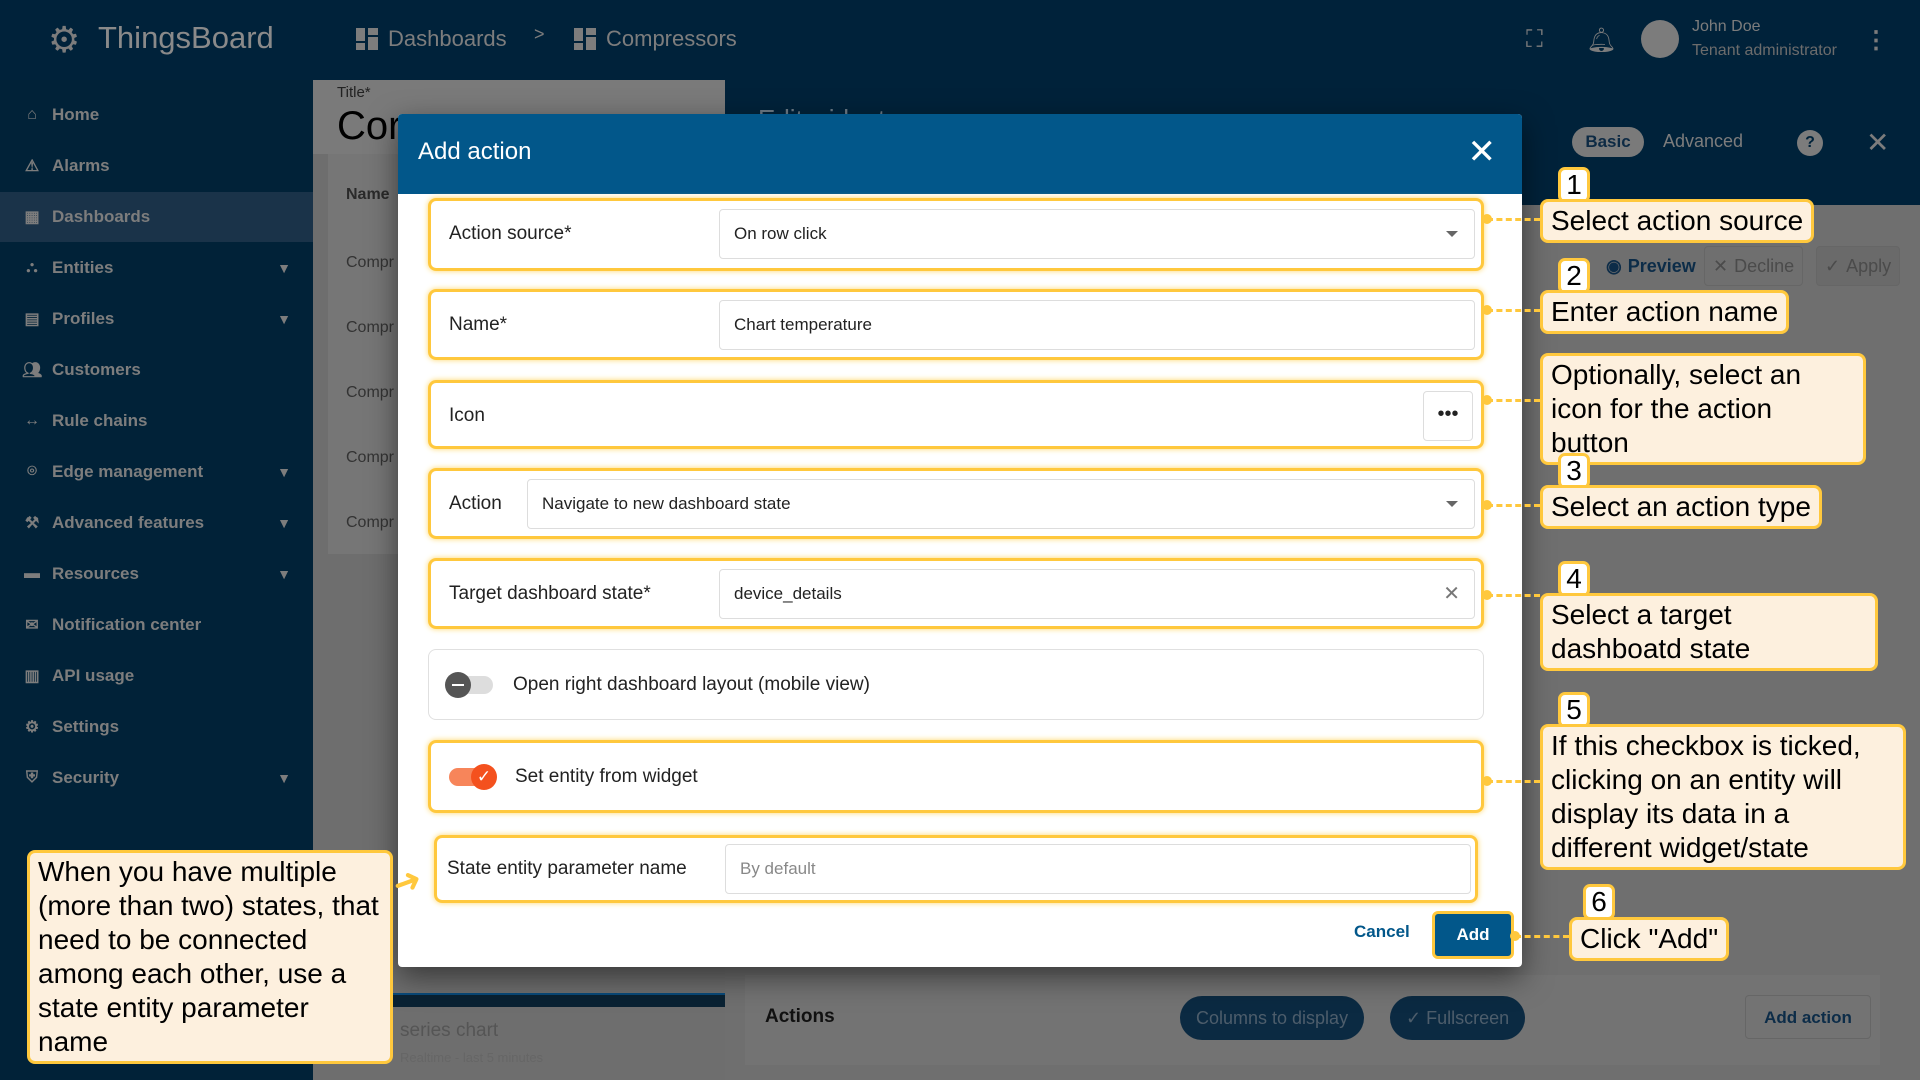 This screenshot has height=1080, width=1920. What do you see at coordinates (156, 115) in the screenshot?
I see `sidebar-item-home: ⌂ Home` at bounding box center [156, 115].